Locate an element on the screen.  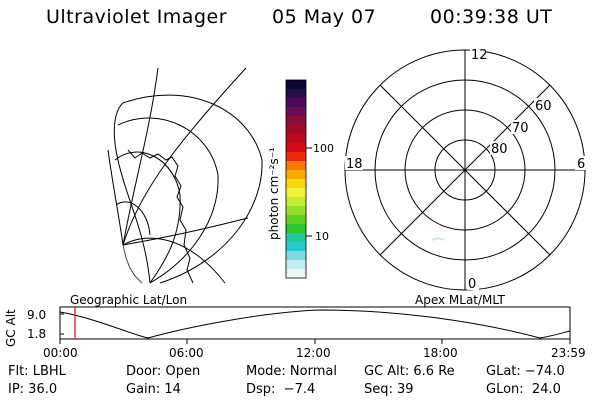
colorbar-tick-label-10: 10 is located at coordinates (322, 236).